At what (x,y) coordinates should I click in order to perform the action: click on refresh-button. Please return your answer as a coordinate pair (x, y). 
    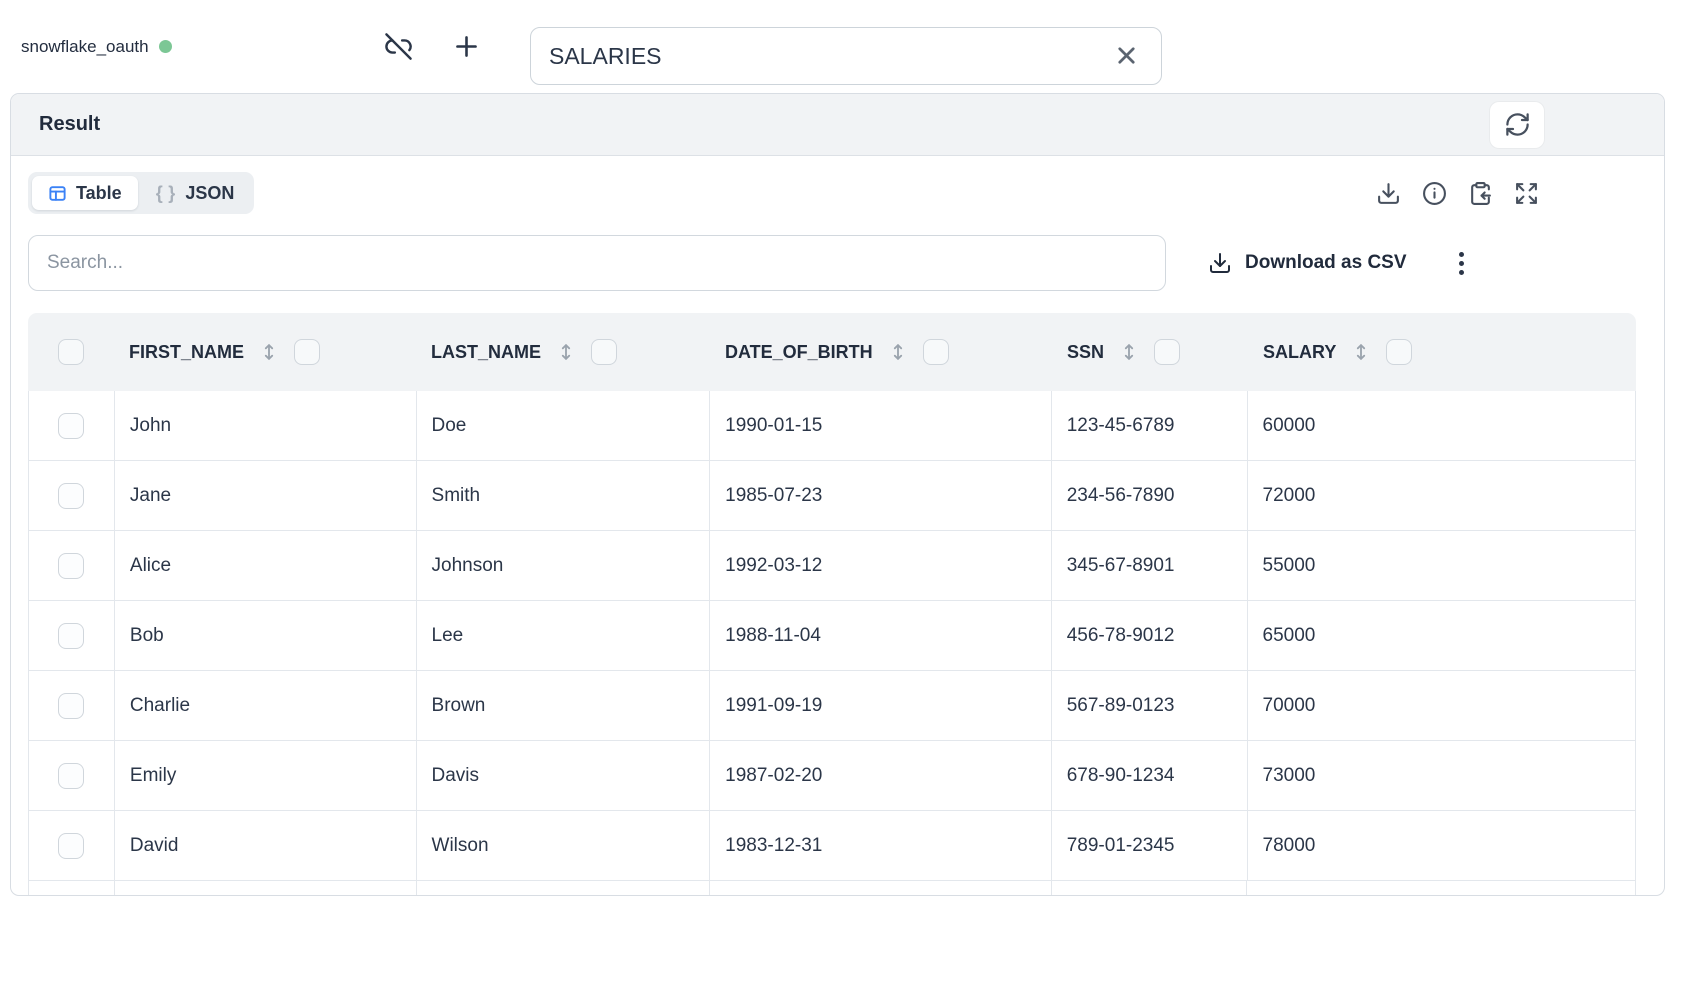
    Looking at the image, I should click on (1517, 124).